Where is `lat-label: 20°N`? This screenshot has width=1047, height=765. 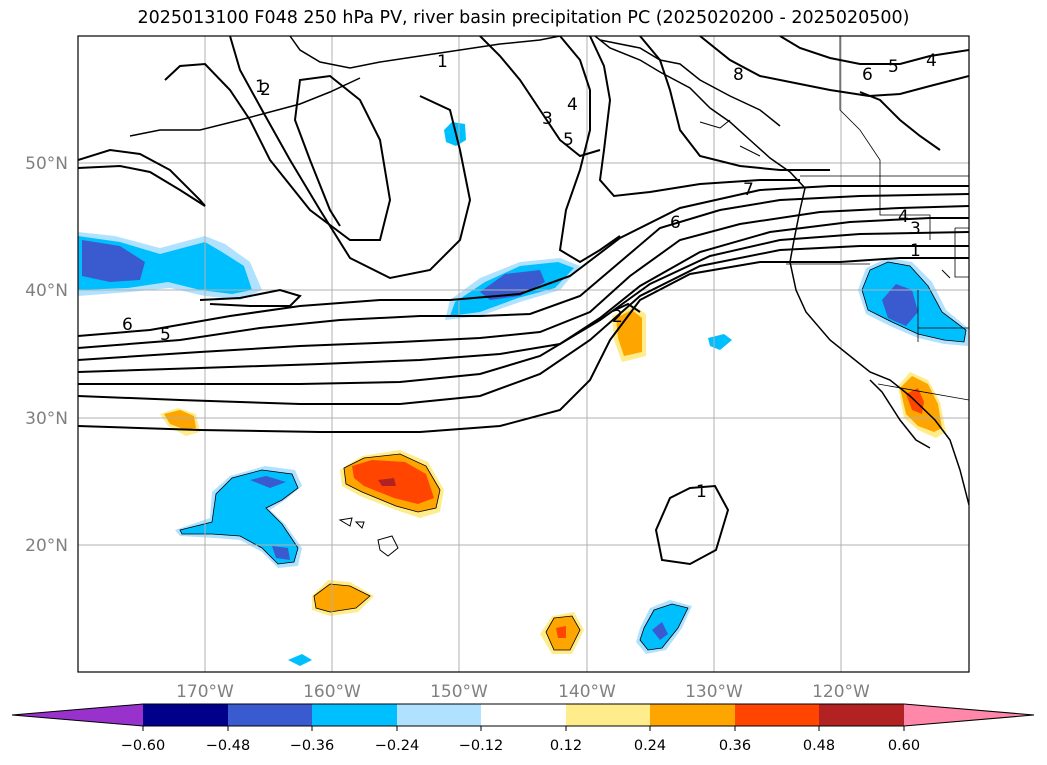 lat-label: 20°N is located at coordinates (46, 546).